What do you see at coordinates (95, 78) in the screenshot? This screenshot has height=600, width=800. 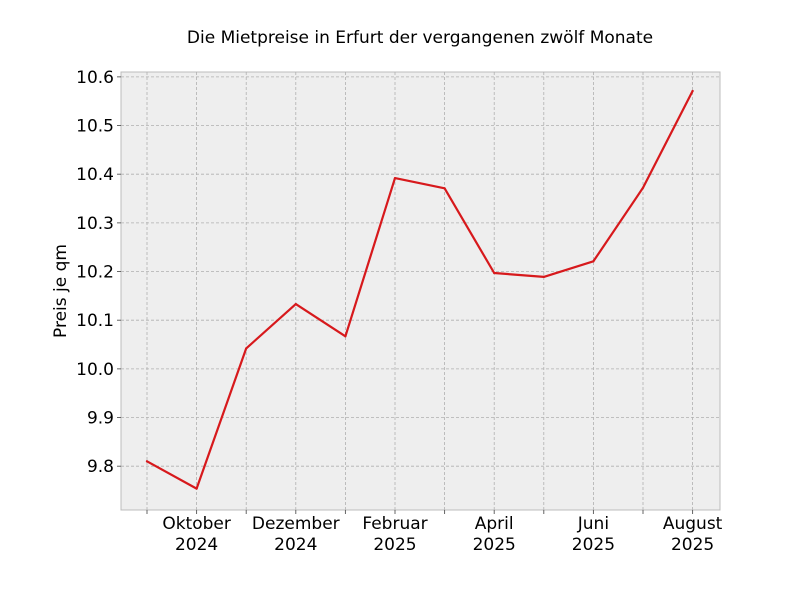 I see `y-tick-label: 10.6` at bounding box center [95, 78].